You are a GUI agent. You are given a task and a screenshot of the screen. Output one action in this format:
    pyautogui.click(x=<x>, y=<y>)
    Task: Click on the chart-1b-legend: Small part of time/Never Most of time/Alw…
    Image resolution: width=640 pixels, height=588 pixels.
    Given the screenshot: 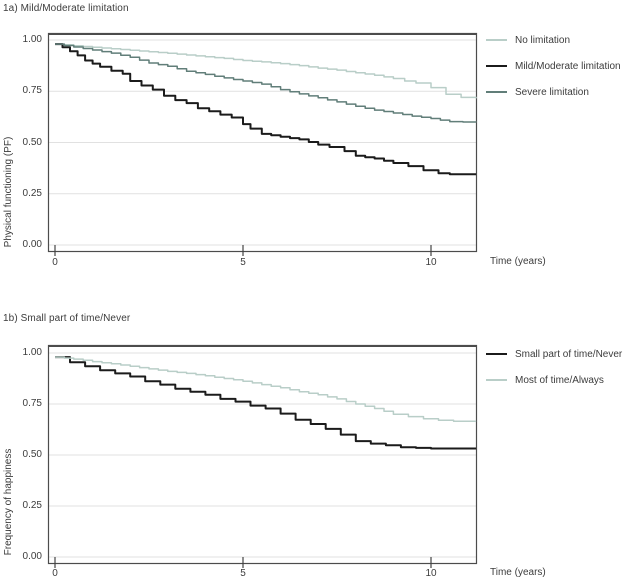 What is the action you would take?
    pyautogui.click(x=554, y=367)
    